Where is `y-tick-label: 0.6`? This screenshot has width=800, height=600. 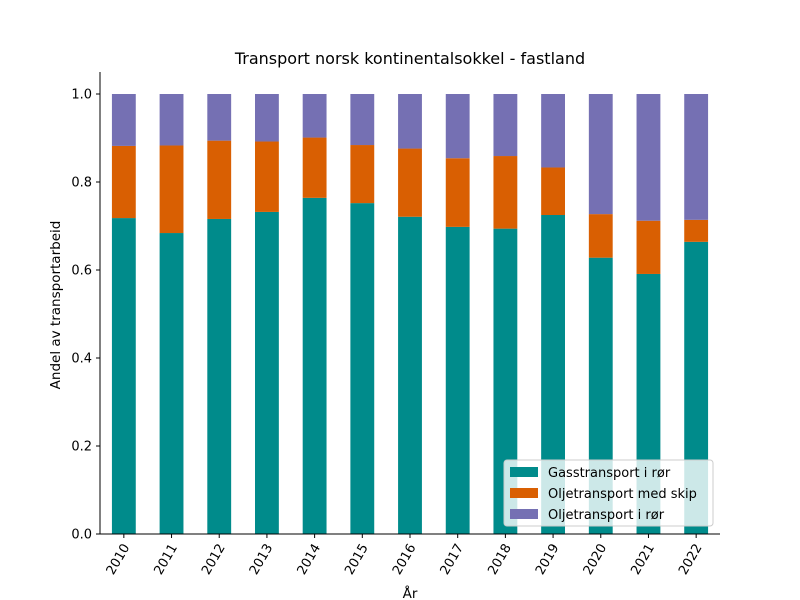 y-tick-label: 0.6 is located at coordinates (81, 271).